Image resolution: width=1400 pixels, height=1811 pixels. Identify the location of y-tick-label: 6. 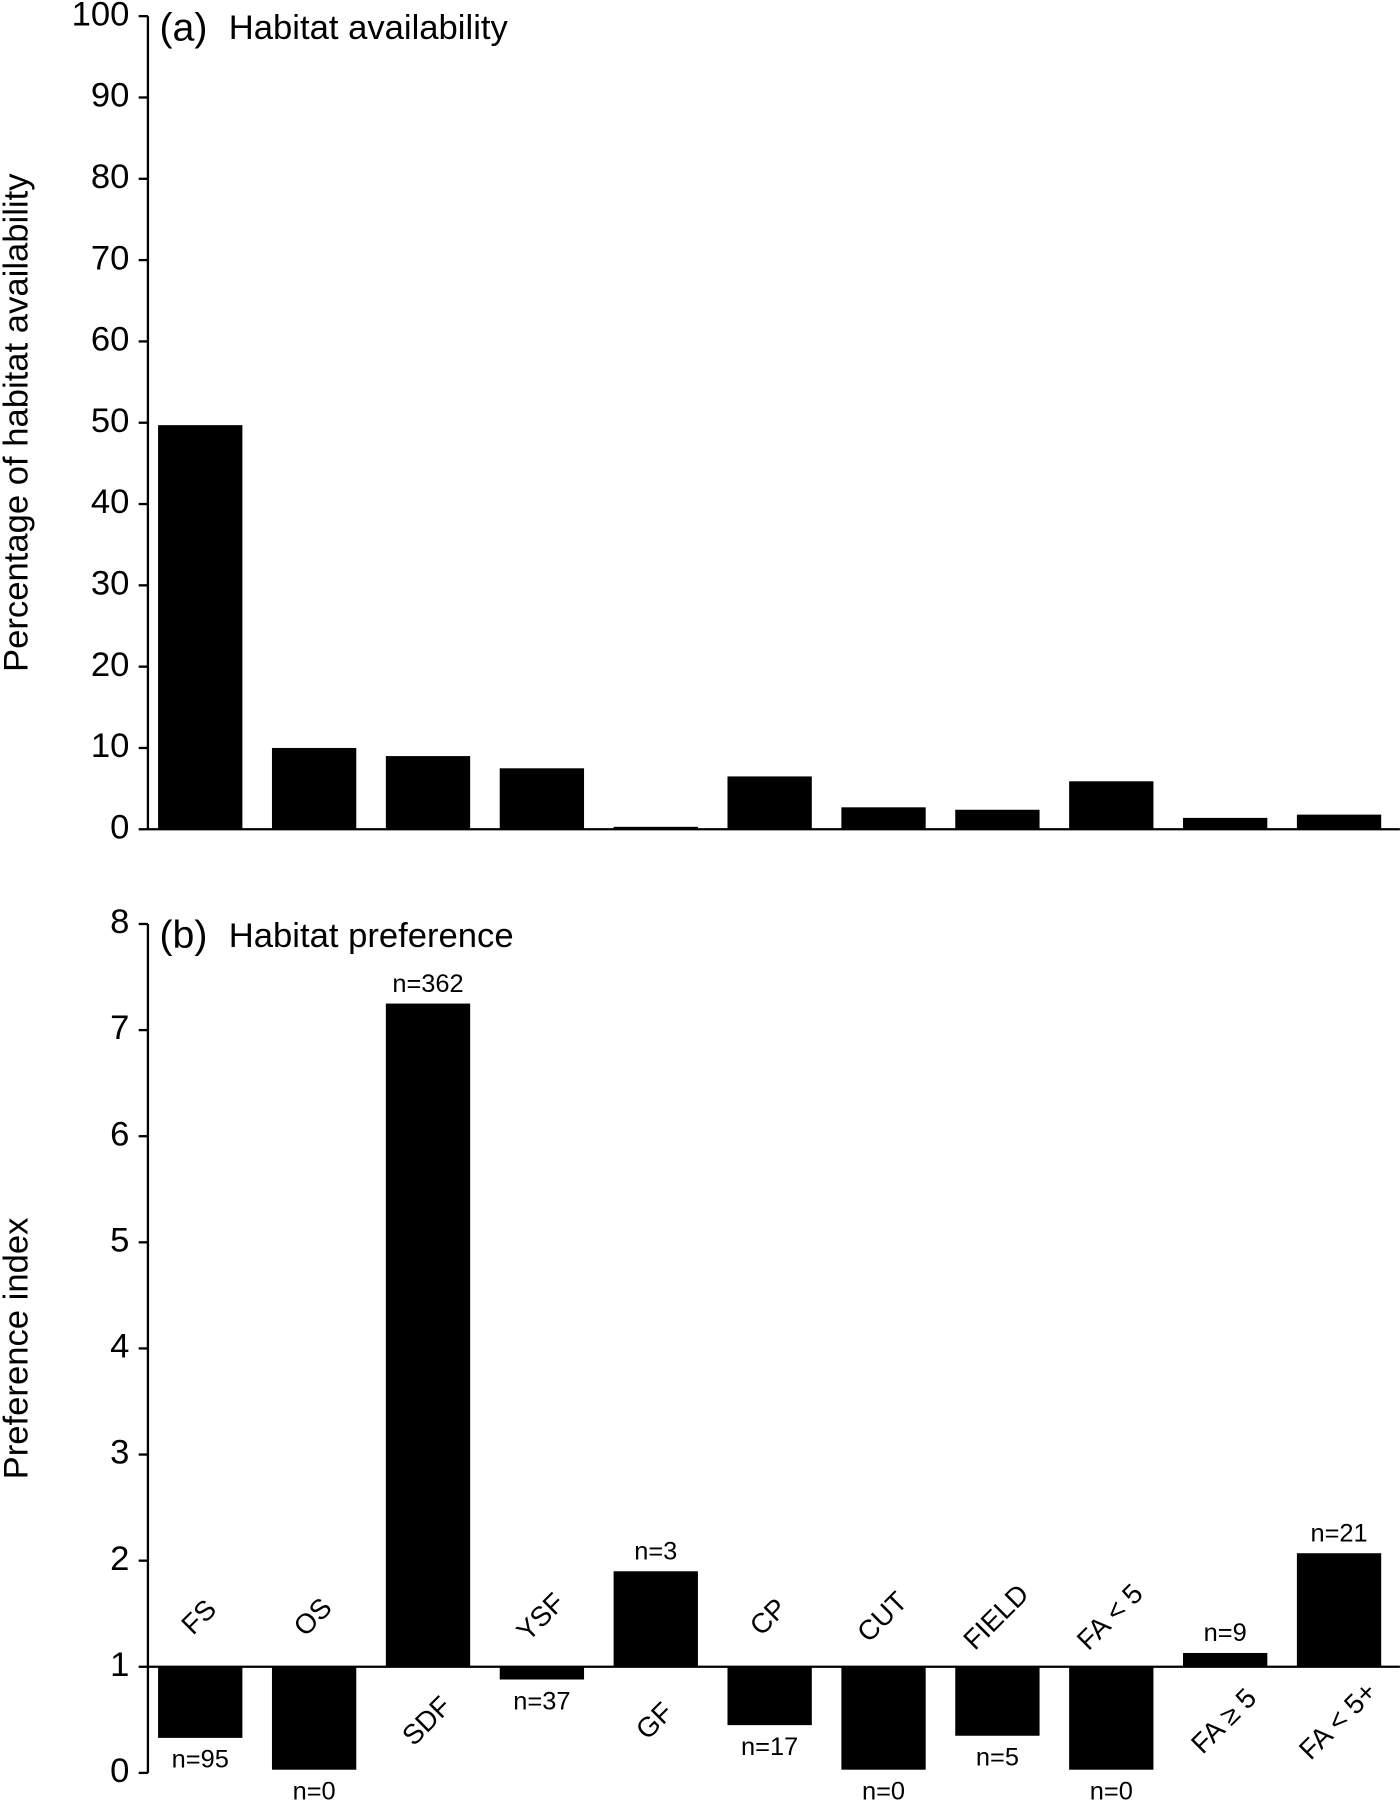
(119, 1134).